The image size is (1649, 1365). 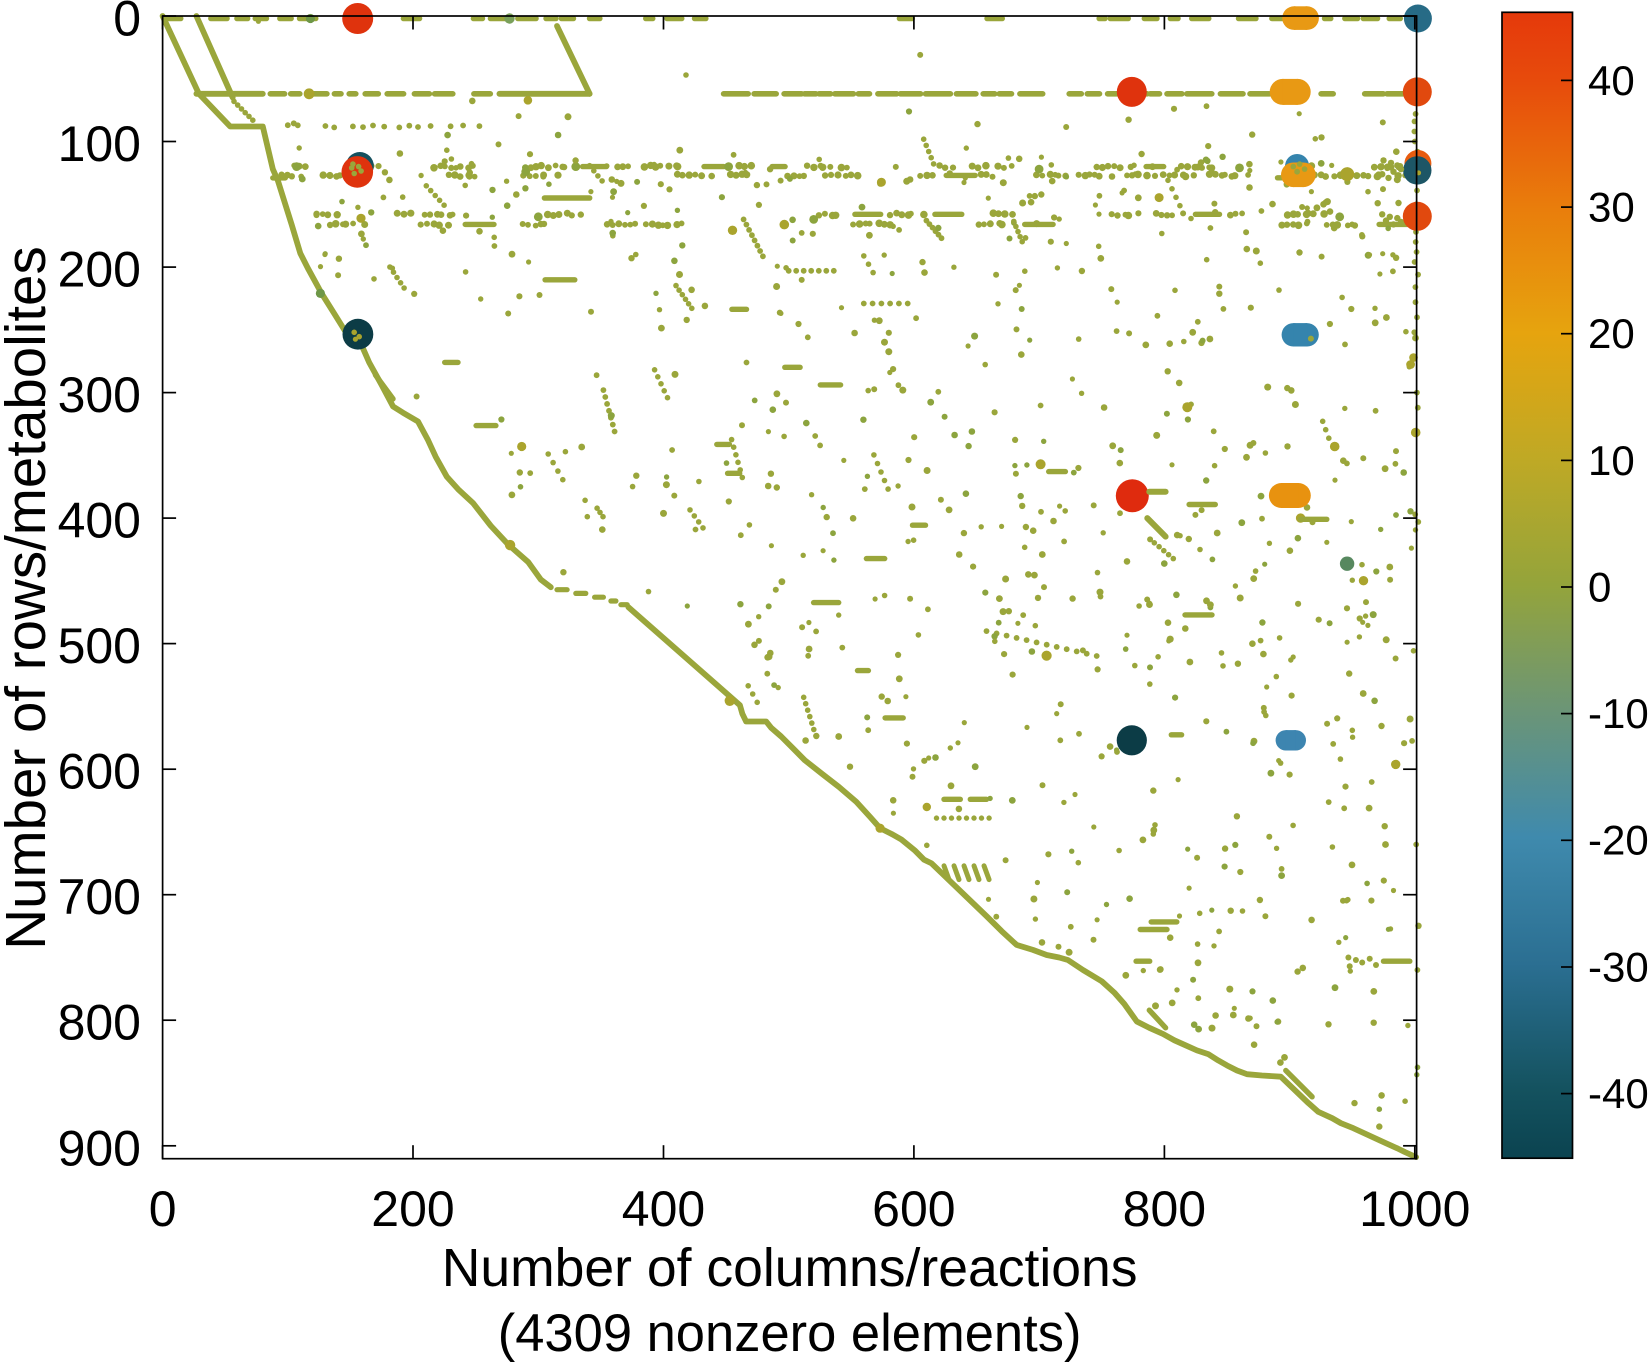 I want to click on svg-text: -40, so click(x=1618, y=1093).